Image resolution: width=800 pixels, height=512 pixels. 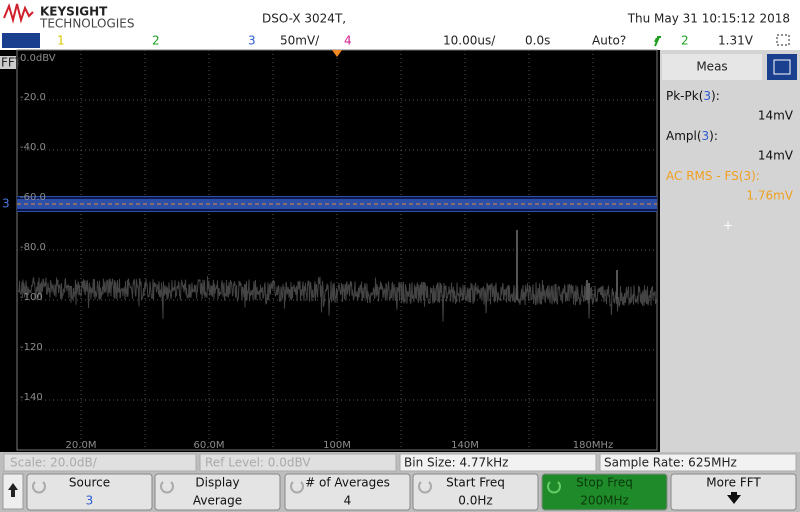 What do you see at coordinates (670, 463) in the screenshot?
I see `status-sample: Sample Rate: 625MHz` at bounding box center [670, 463].